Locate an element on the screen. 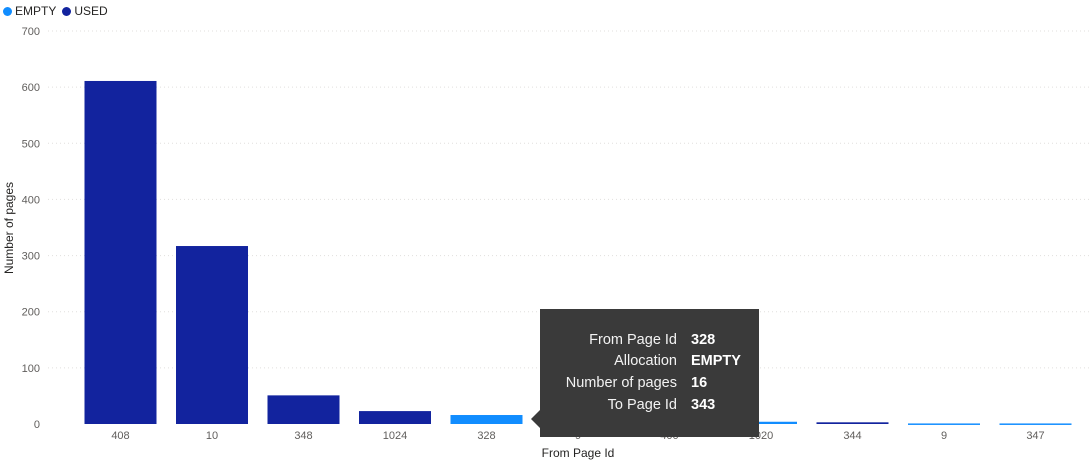 The height and width of the screenshot is (460, 1090). tooltip-row-from-page-id: From Page Id 328 is located at coordinates (649, 342).